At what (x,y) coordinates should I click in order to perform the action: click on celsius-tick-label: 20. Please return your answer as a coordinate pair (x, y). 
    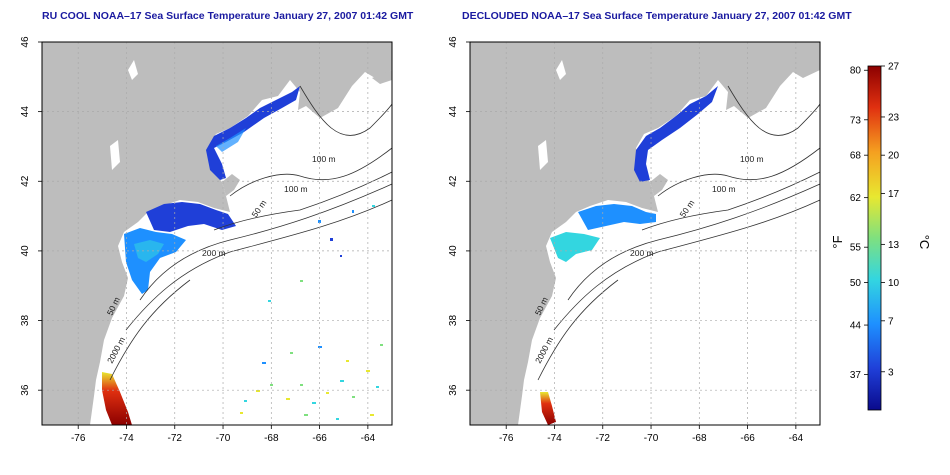
    Looking at the image, I should click on (894, 156).